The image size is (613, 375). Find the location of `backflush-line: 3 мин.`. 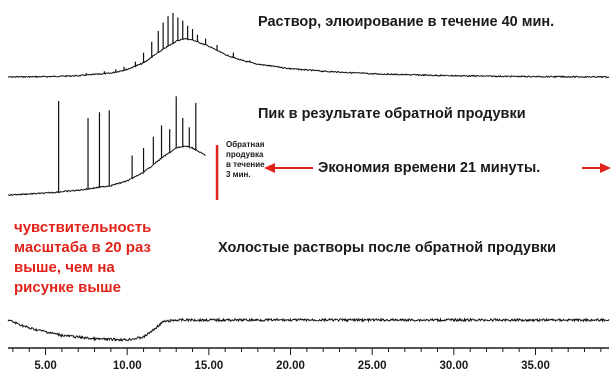

backflush-line: 3 мин. is located at coordinates (238, 174).